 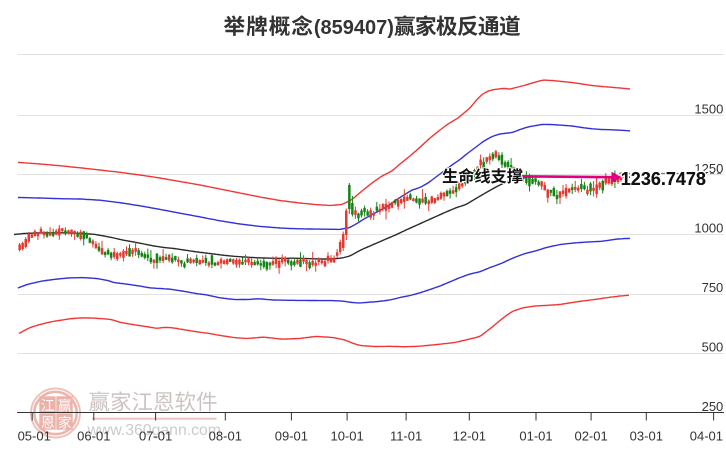 What do you see at coordinates (663, 179) in the screenshot?
I see `svg-text: 1236.7478` at bounding box center [663, 179].